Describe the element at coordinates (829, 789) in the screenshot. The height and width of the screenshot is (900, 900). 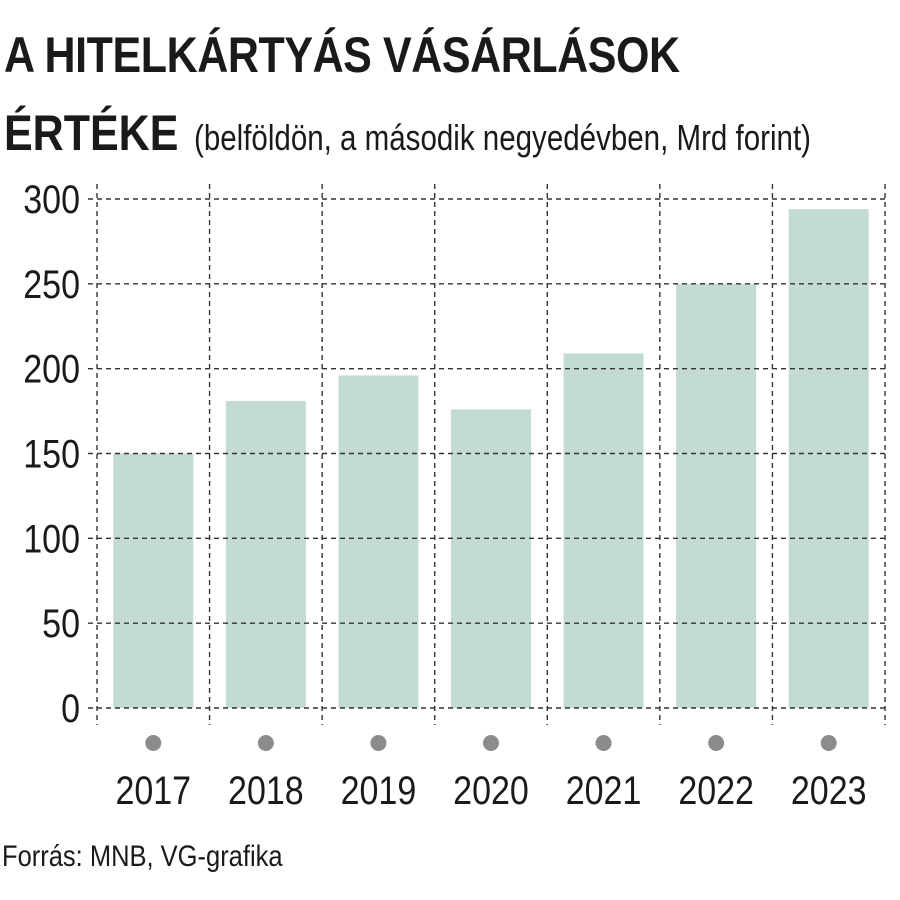
I see `x-tick-label: 2023` at that location.